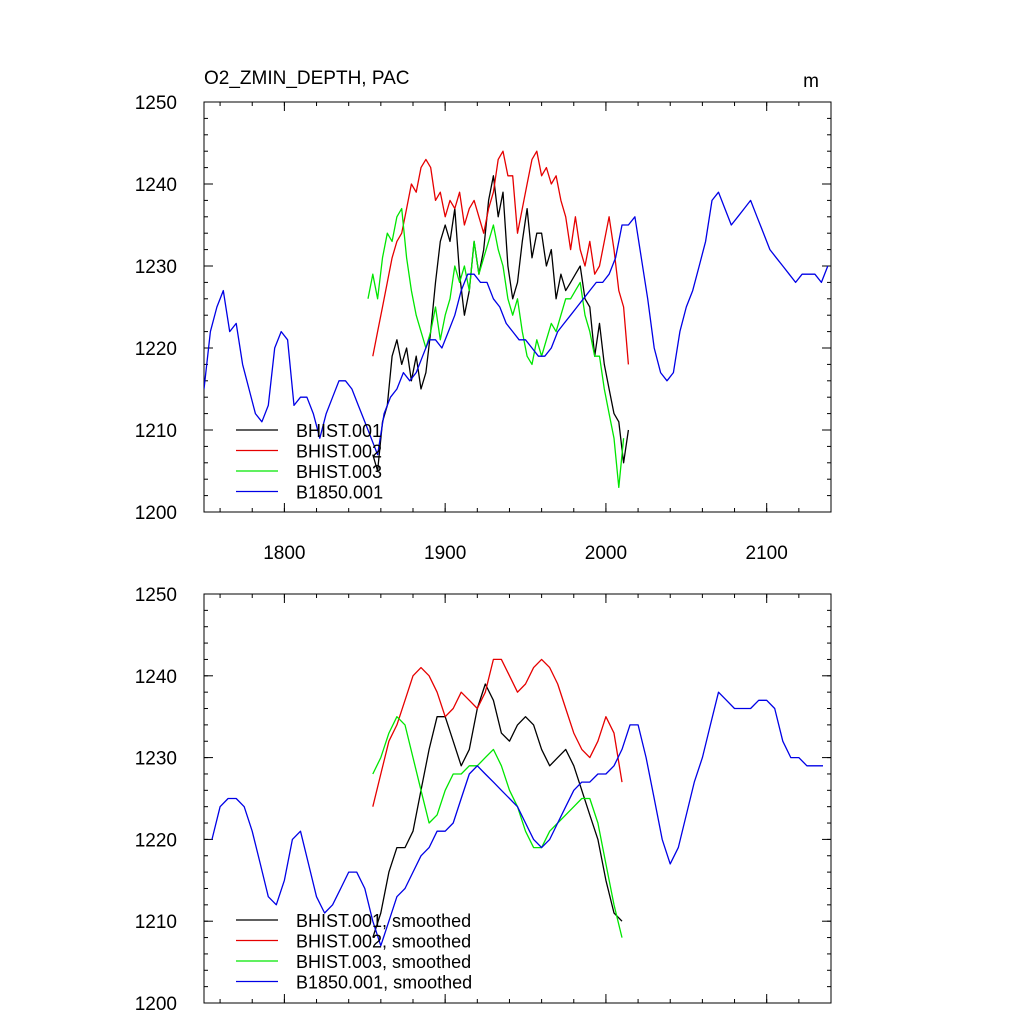 The height and width of the screenshot is (1024, 1024). What do you see at coordinates (383, 962) in the screenshot?
I see `legend-label: BHIST.003, smoothed` at bounding box center [383, 962].